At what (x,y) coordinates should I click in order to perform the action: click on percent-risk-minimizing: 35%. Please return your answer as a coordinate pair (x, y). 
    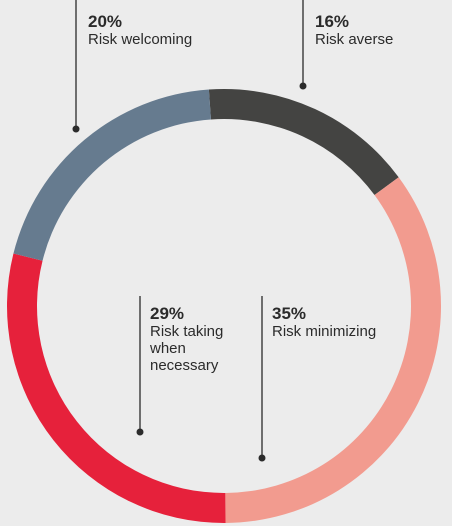
    Looking at the image, I should click on (289, 313).